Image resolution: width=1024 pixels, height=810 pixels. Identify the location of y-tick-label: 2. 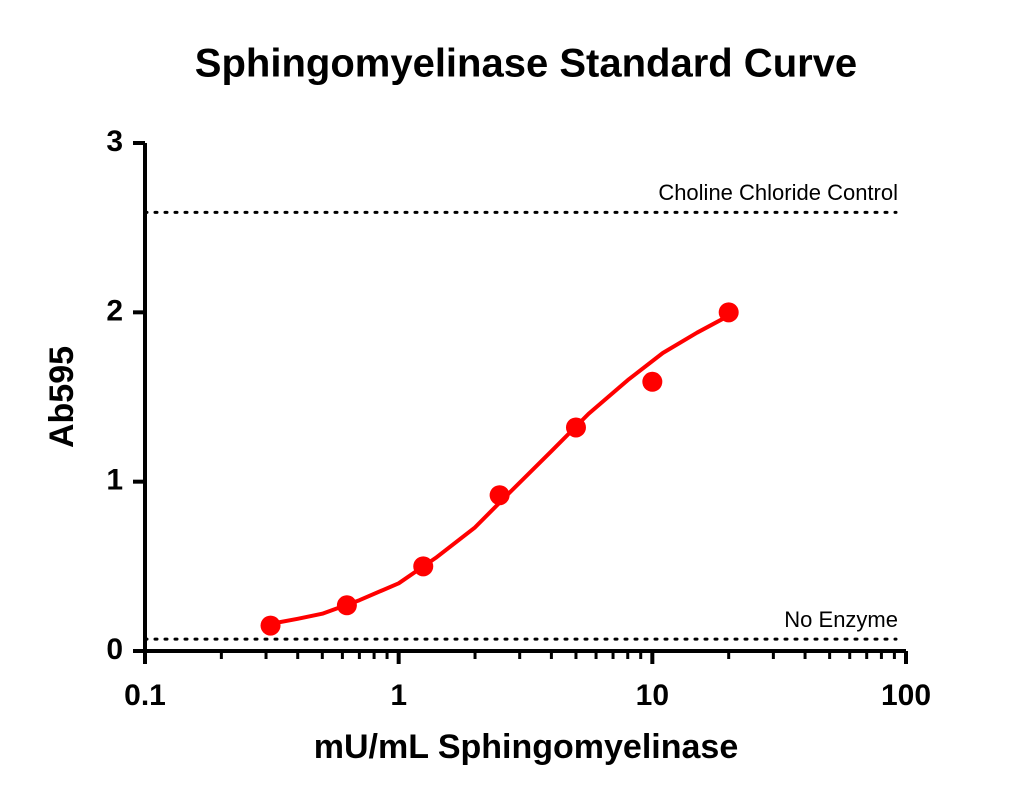
(114, 310).